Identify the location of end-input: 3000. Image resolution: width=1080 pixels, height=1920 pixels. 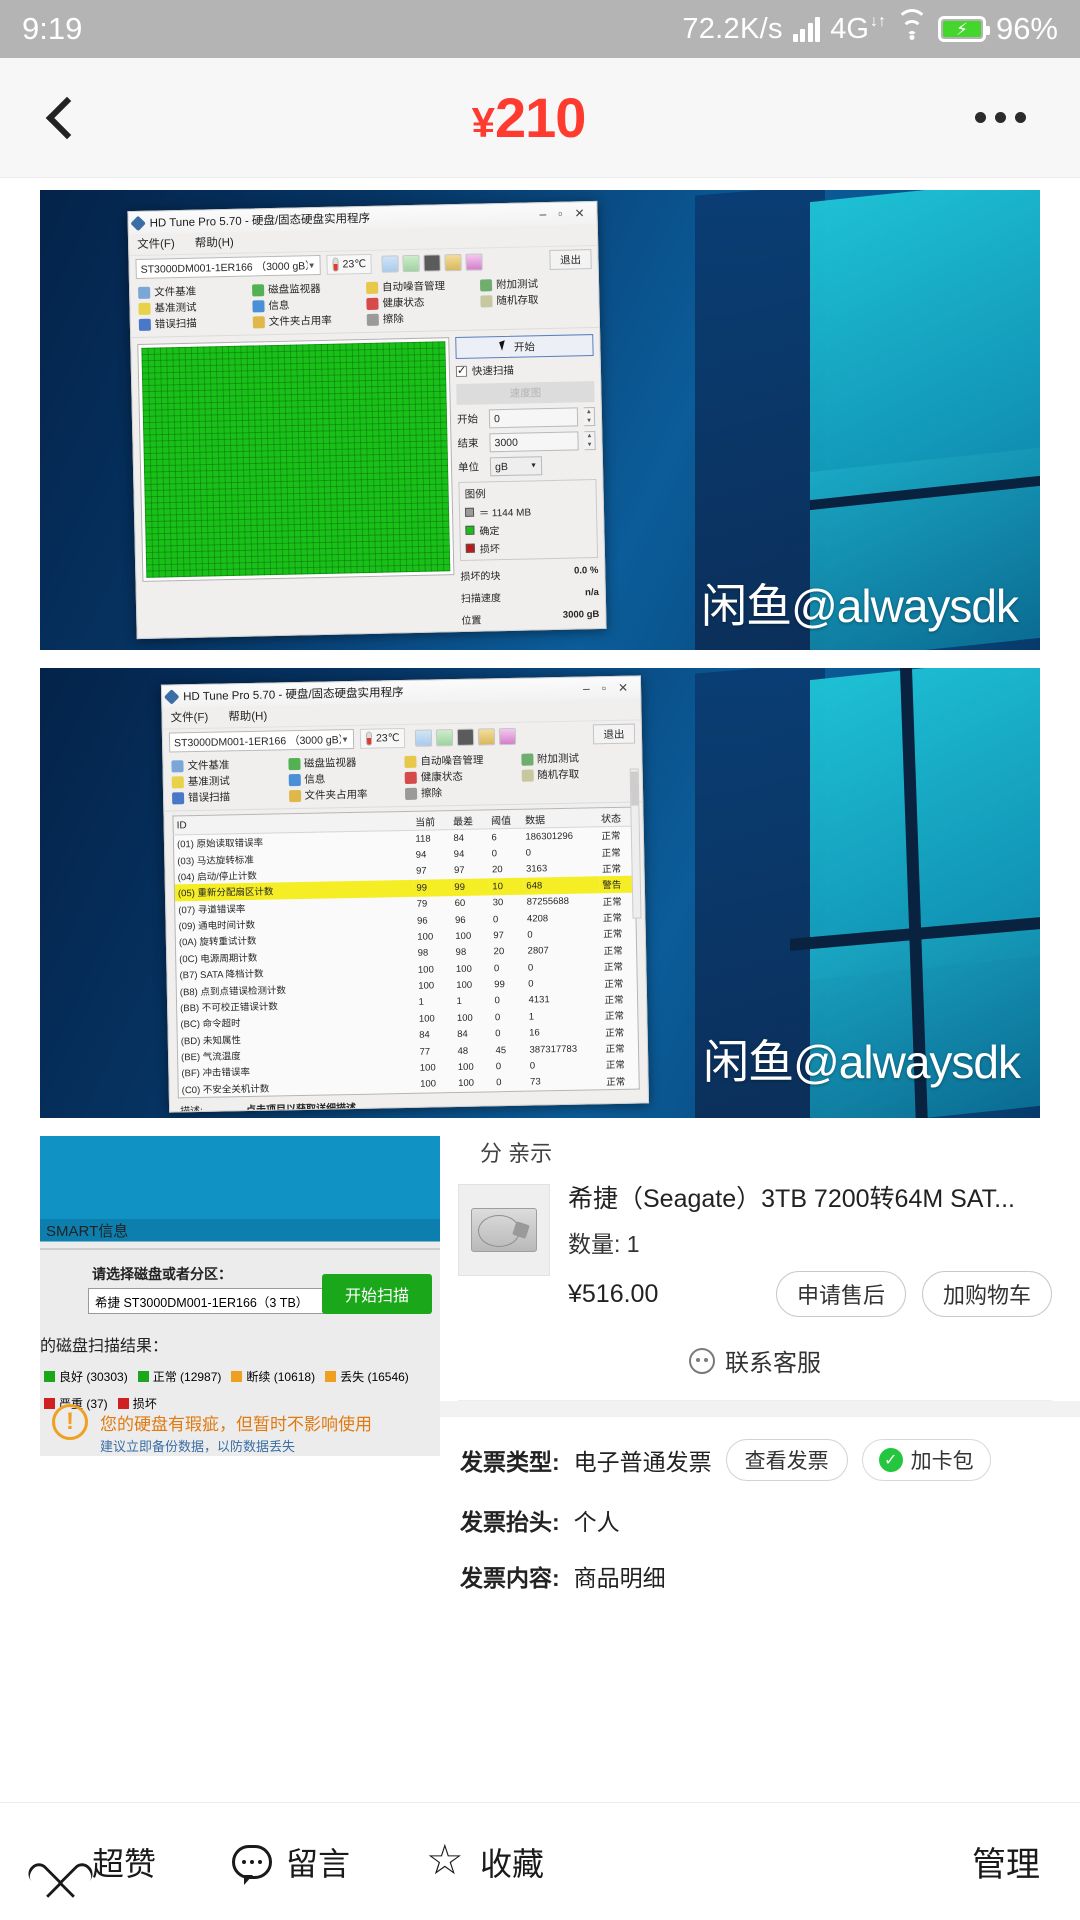
(534, 442).